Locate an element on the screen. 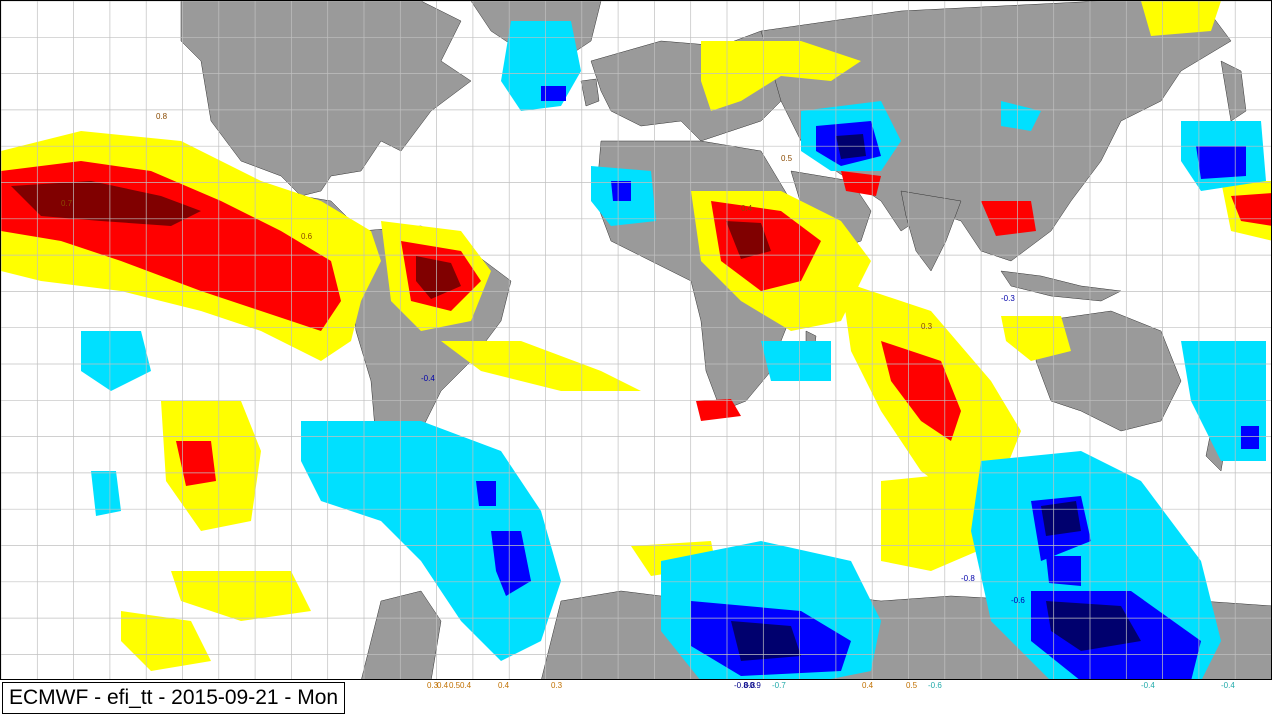 The width and height of the screenshot is (1272, 716). map-title: ECMWF - efi_tt - 2015-09-21 - Mon is located at coordinates (174, 698).